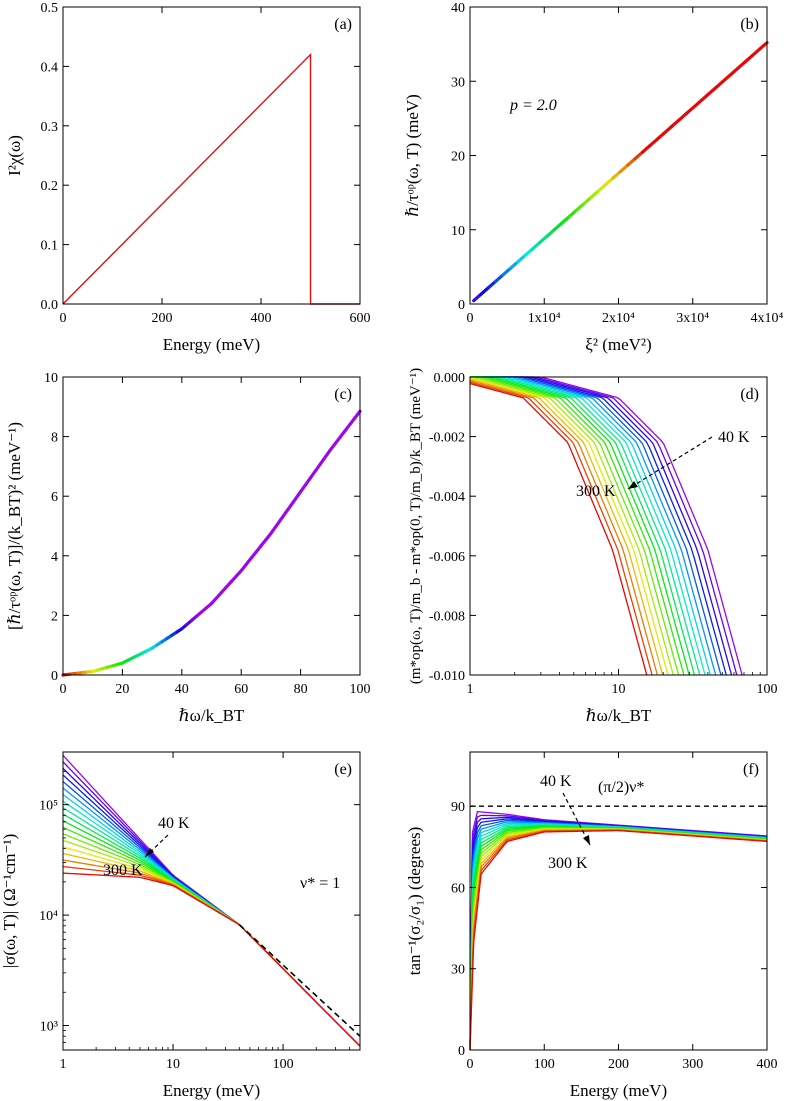  Describe the element at coordinates (162, 318) in the screenshot. I see `panel-a-xtick-label: 200` at that location.